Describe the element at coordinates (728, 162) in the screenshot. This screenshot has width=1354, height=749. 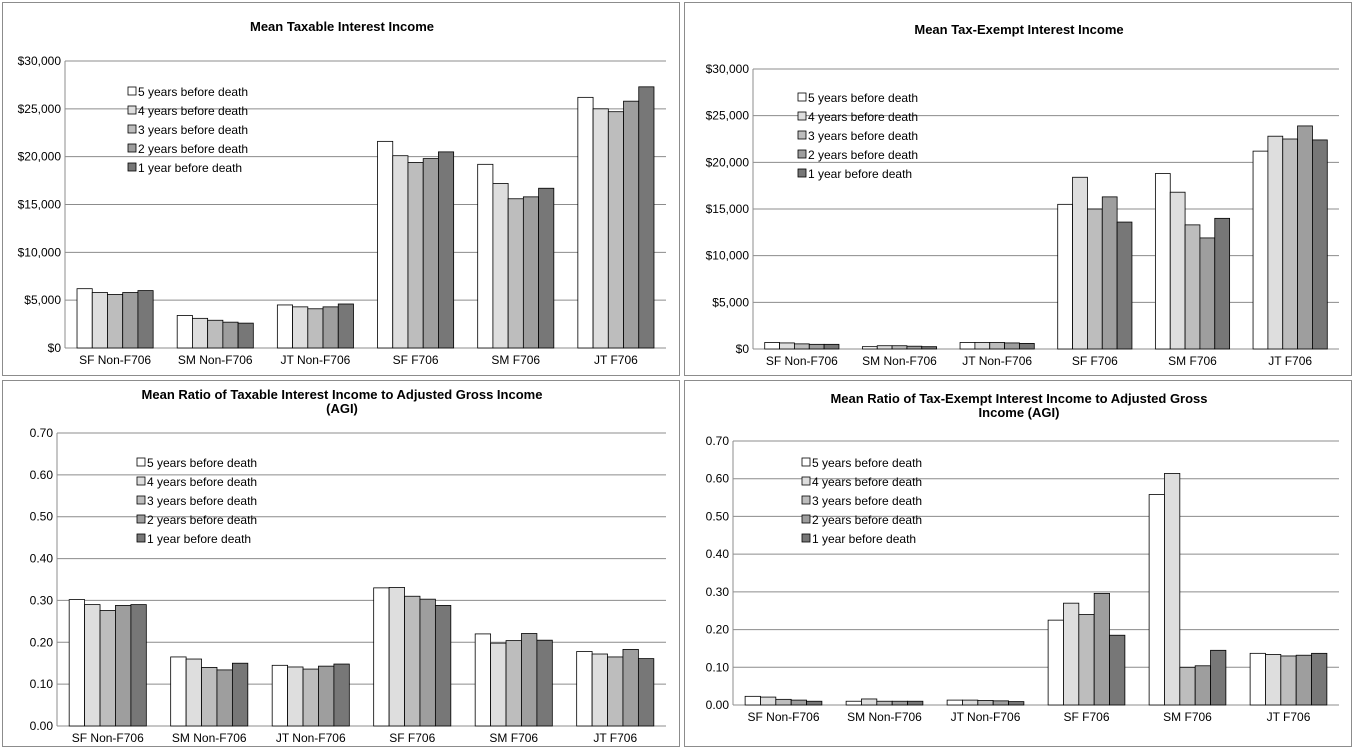
I see `y-tick-label: $20,000` at that location.